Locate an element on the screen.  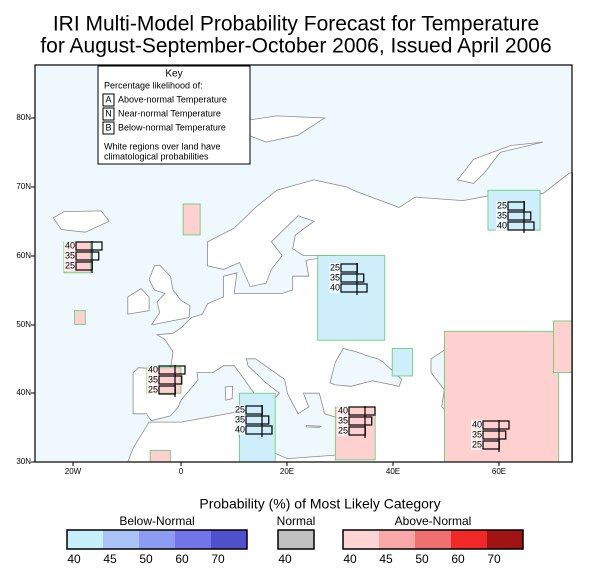
lat-label: 40N is located at coordinates (23, 392).